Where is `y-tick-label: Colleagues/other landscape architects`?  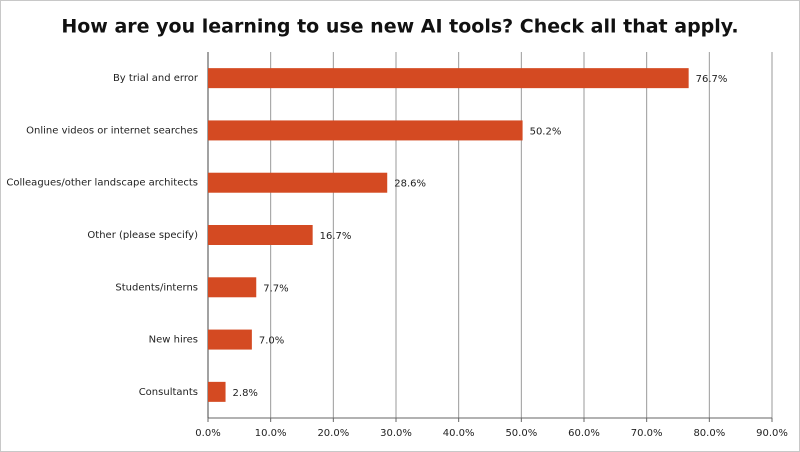 y-tick-label: Colleagues/other landscape architects is located at coordinates (102, 183).